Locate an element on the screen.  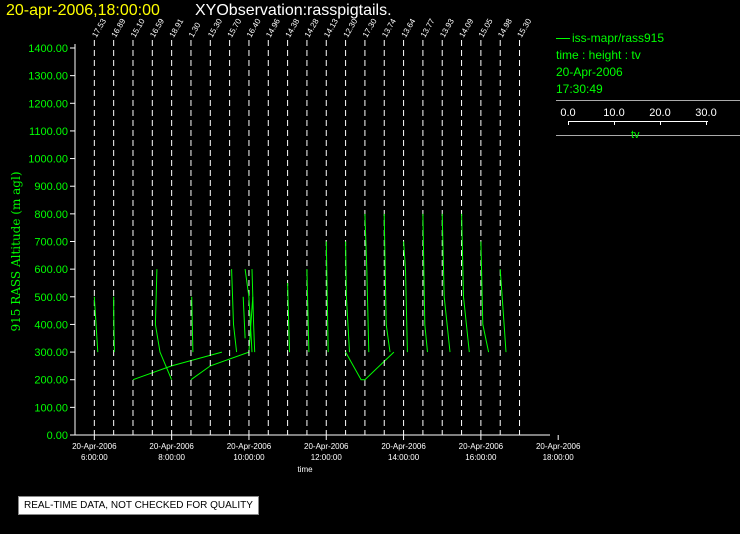
profile-time-label: 15.05 is located at coordinates (486, 28).